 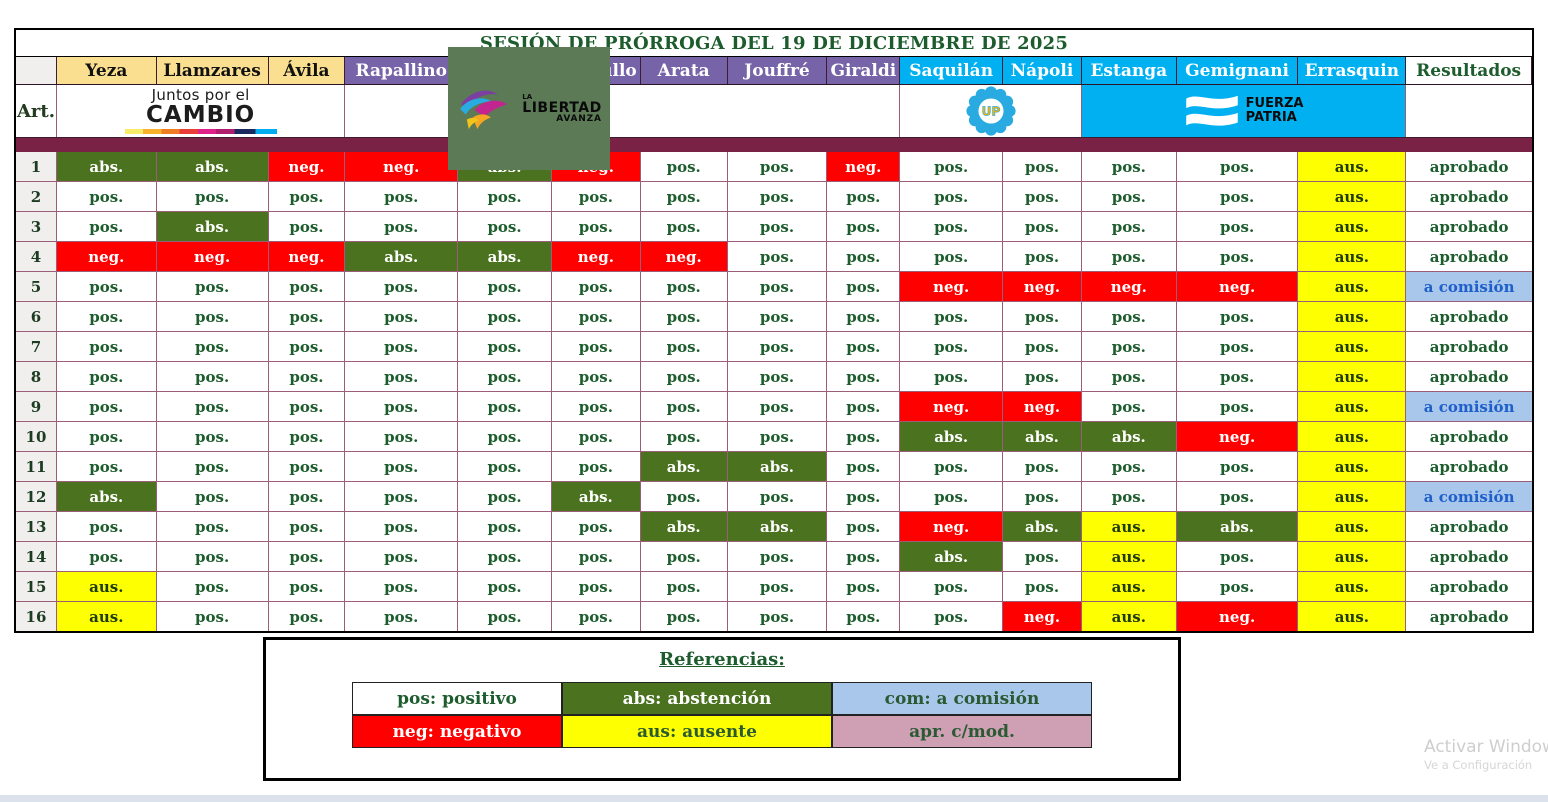 I want to click on column-header-yeza: Yeza, so click(x=106, y=70).